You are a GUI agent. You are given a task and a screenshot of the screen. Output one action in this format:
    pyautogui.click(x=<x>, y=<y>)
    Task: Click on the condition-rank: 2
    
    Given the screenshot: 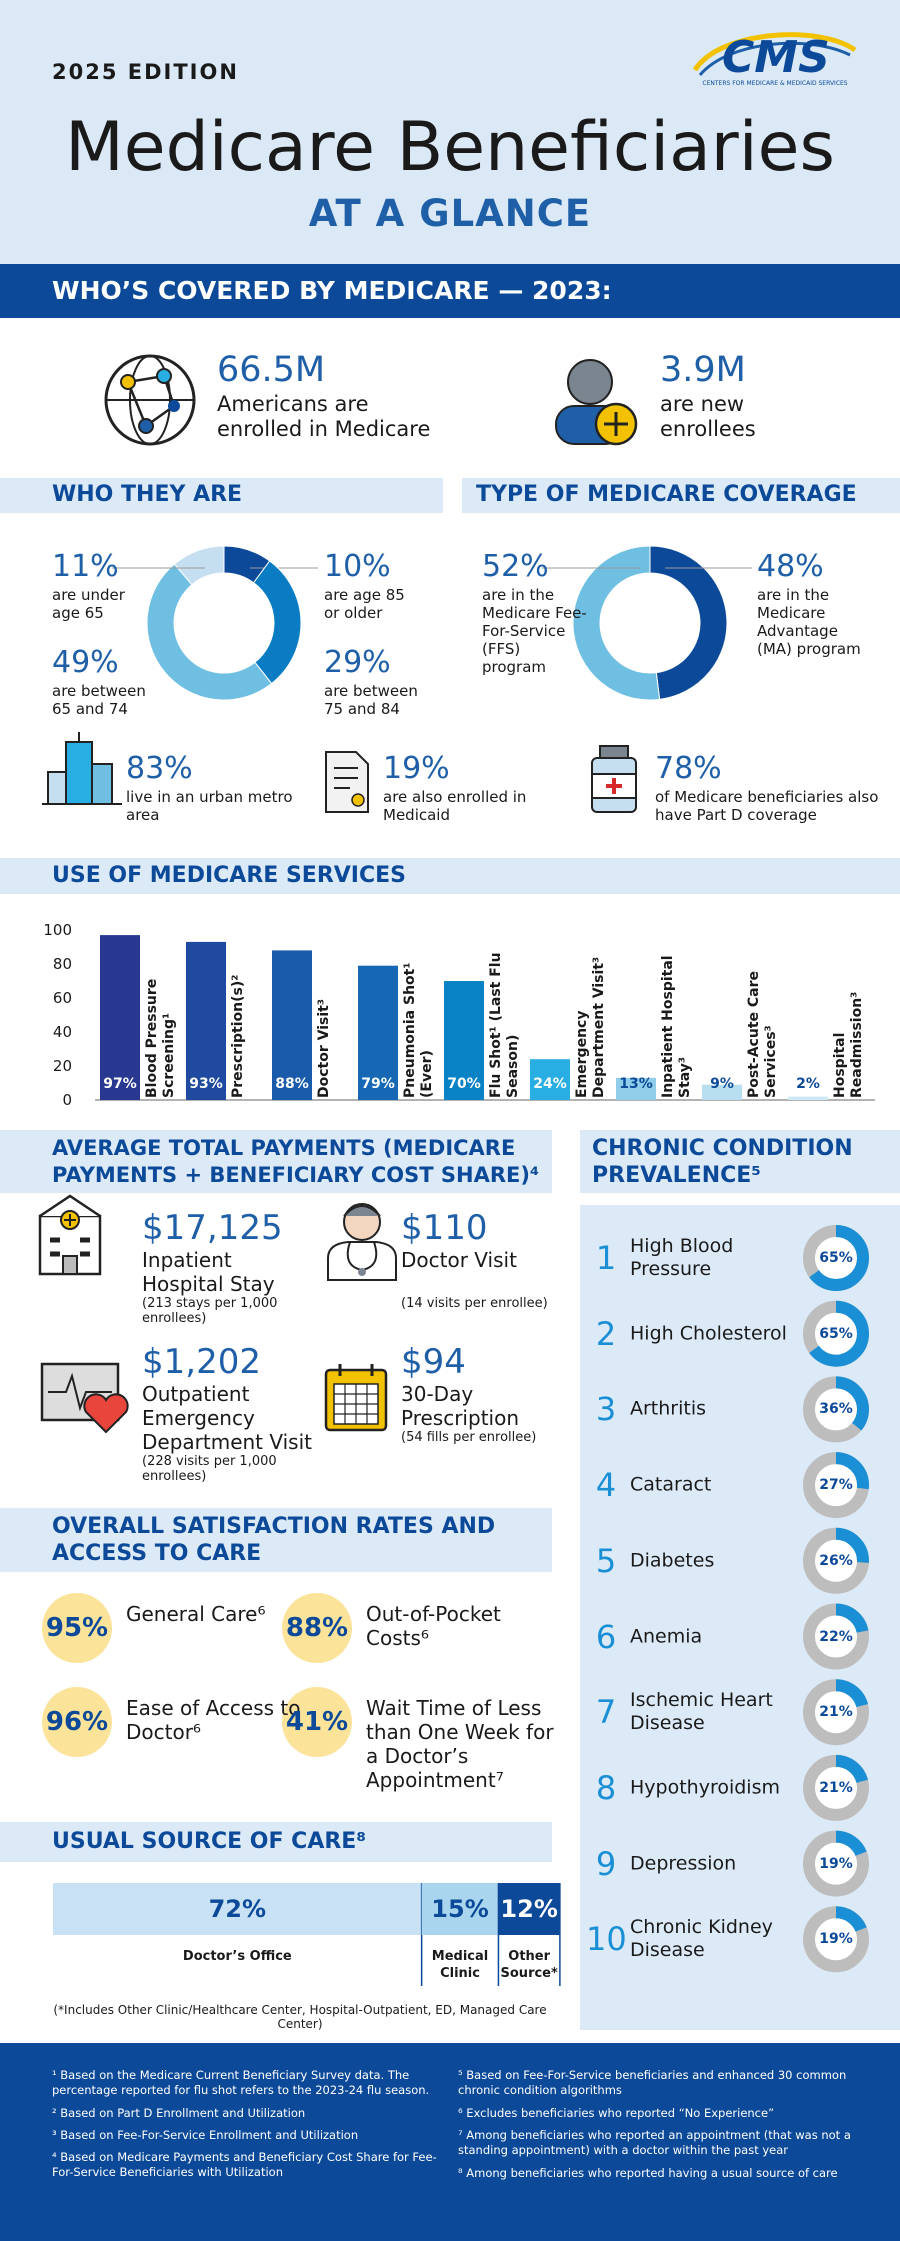 What is the action you would take?
    pyautogui.click(x=606, y=1333)
    